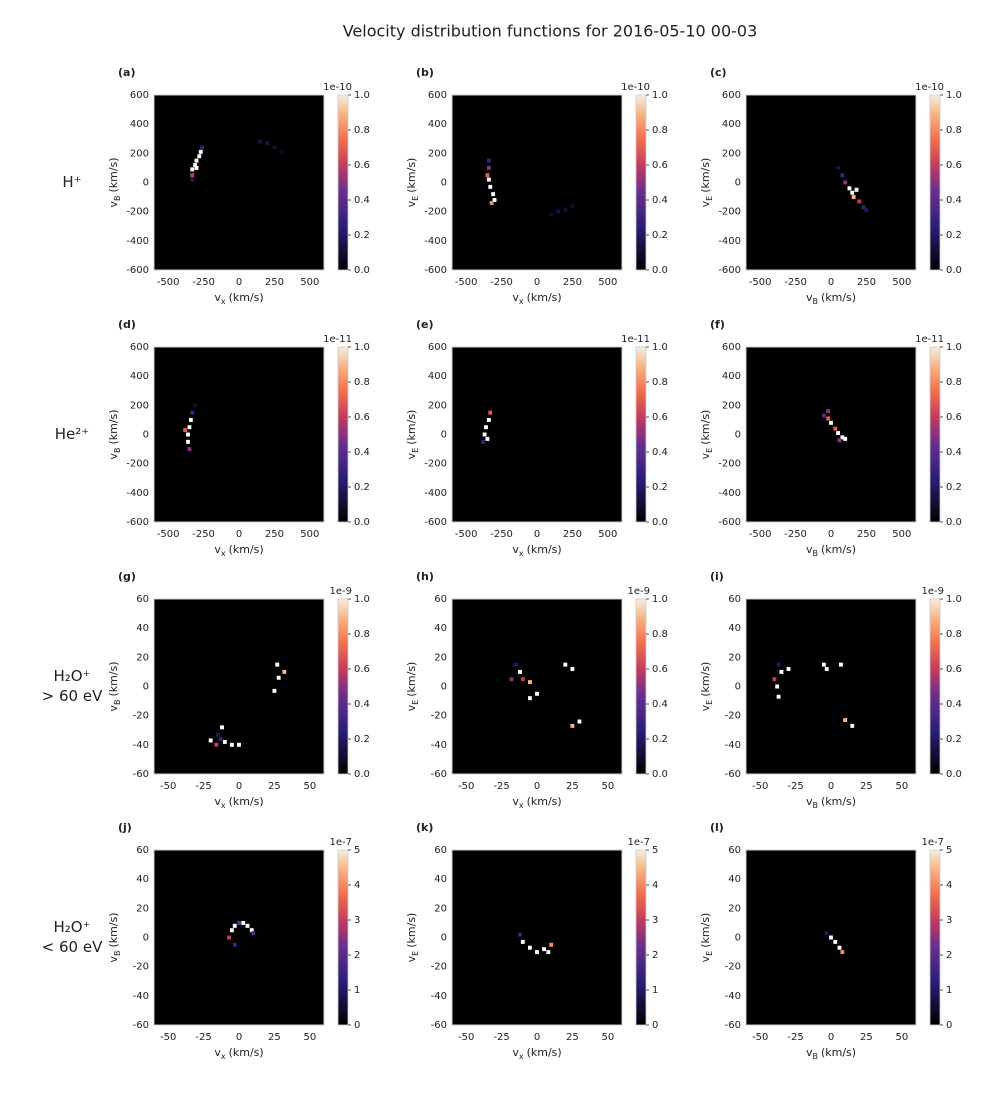 This screenshot has width=1000, height=1100. What do you see at coordinates (733, 774) in the screenshot?
I see `y-tick-label: -60` at bounding box center [733, 774].